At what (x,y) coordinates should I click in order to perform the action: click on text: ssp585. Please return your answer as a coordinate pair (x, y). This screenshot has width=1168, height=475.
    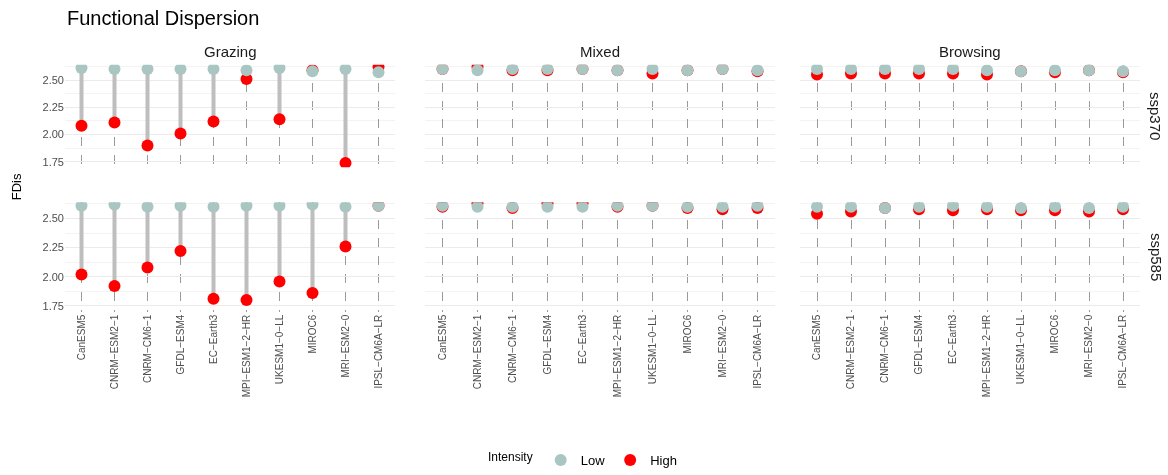
    Looking at the image, I should click on (1156, 257).